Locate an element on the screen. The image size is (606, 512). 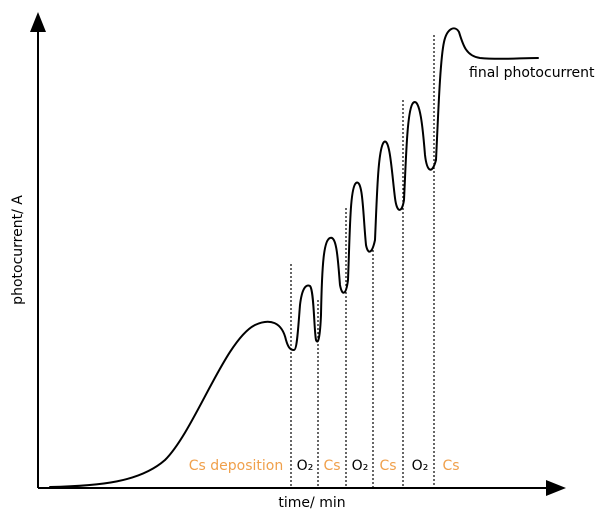
phase-labels: Cs deposition O₂ Cs O₂ Cs O₂ Cs is located at coordinates (324, 466).